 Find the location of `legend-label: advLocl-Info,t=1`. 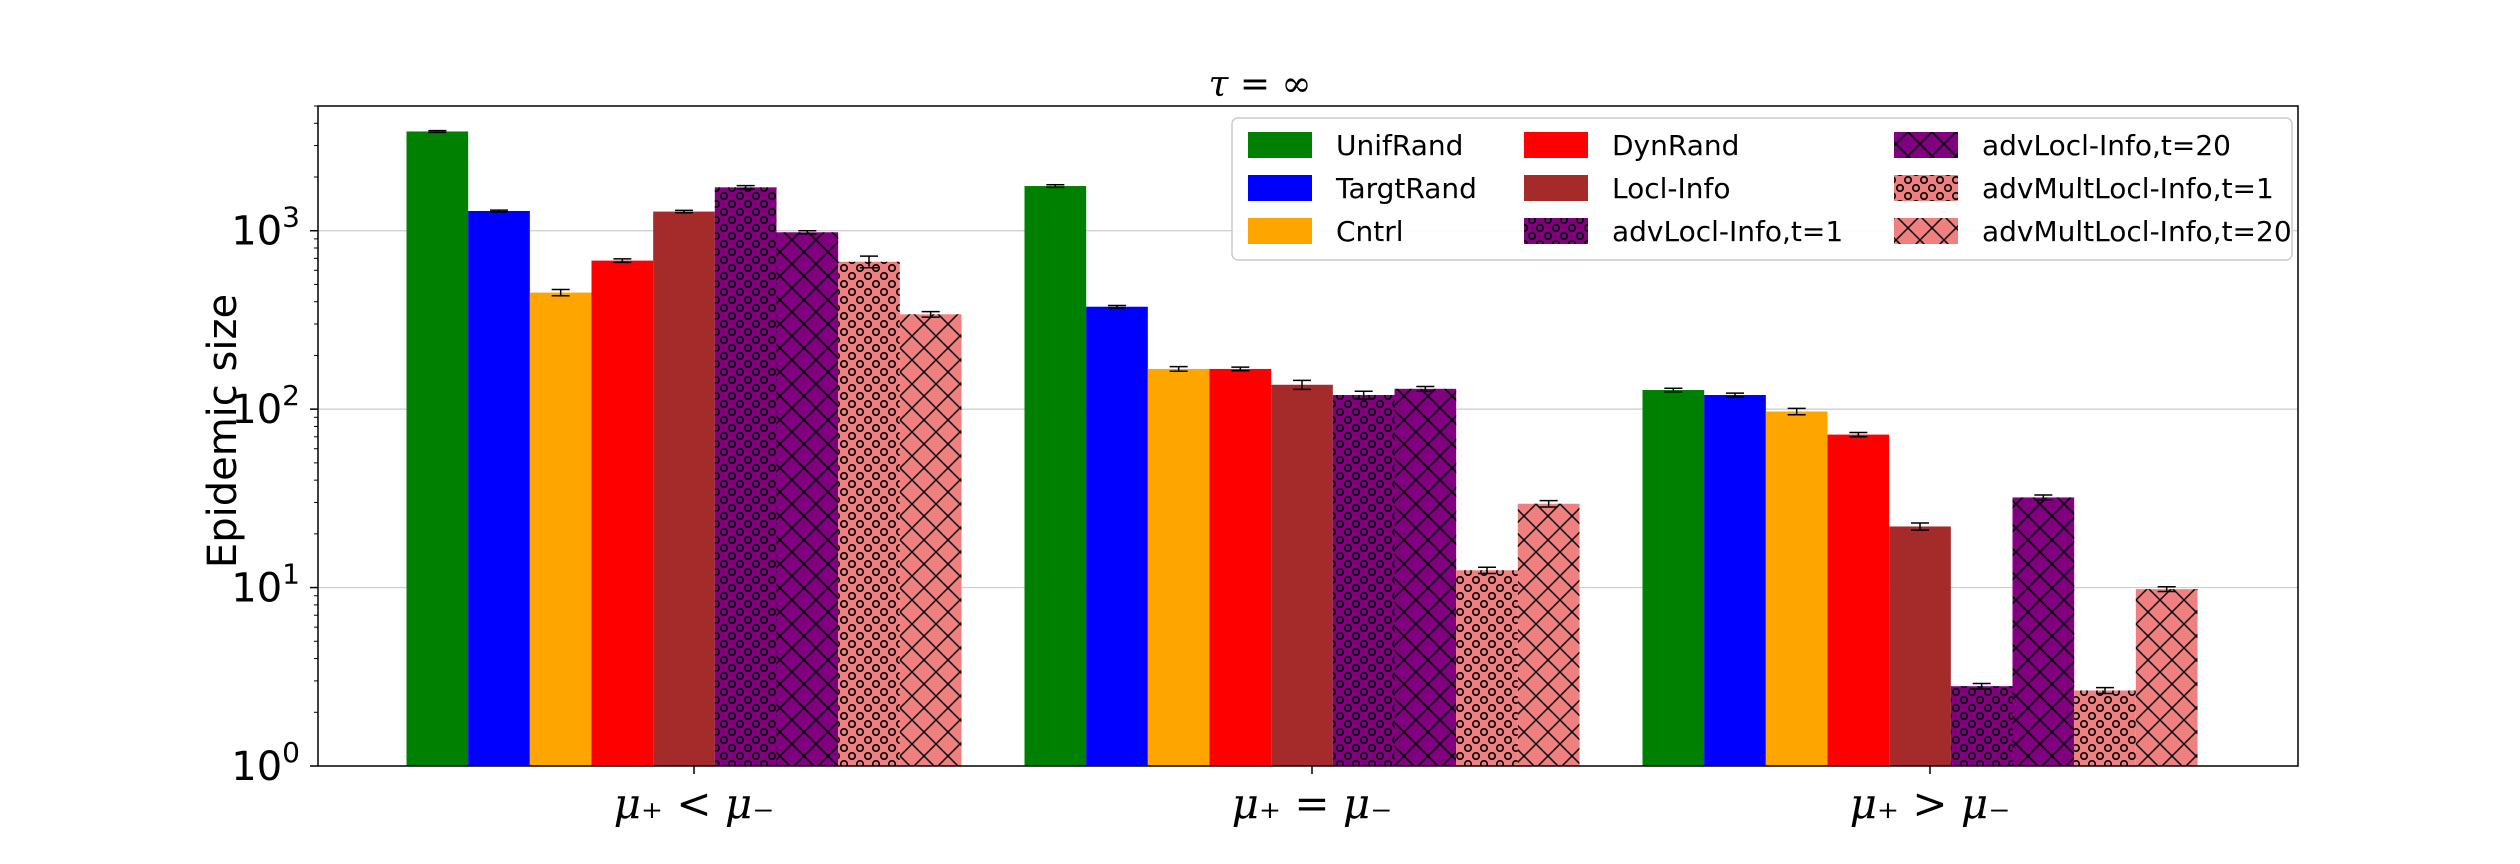

legend-label: advLocl-Info,t=1 is located at coordinates (1727, 231).